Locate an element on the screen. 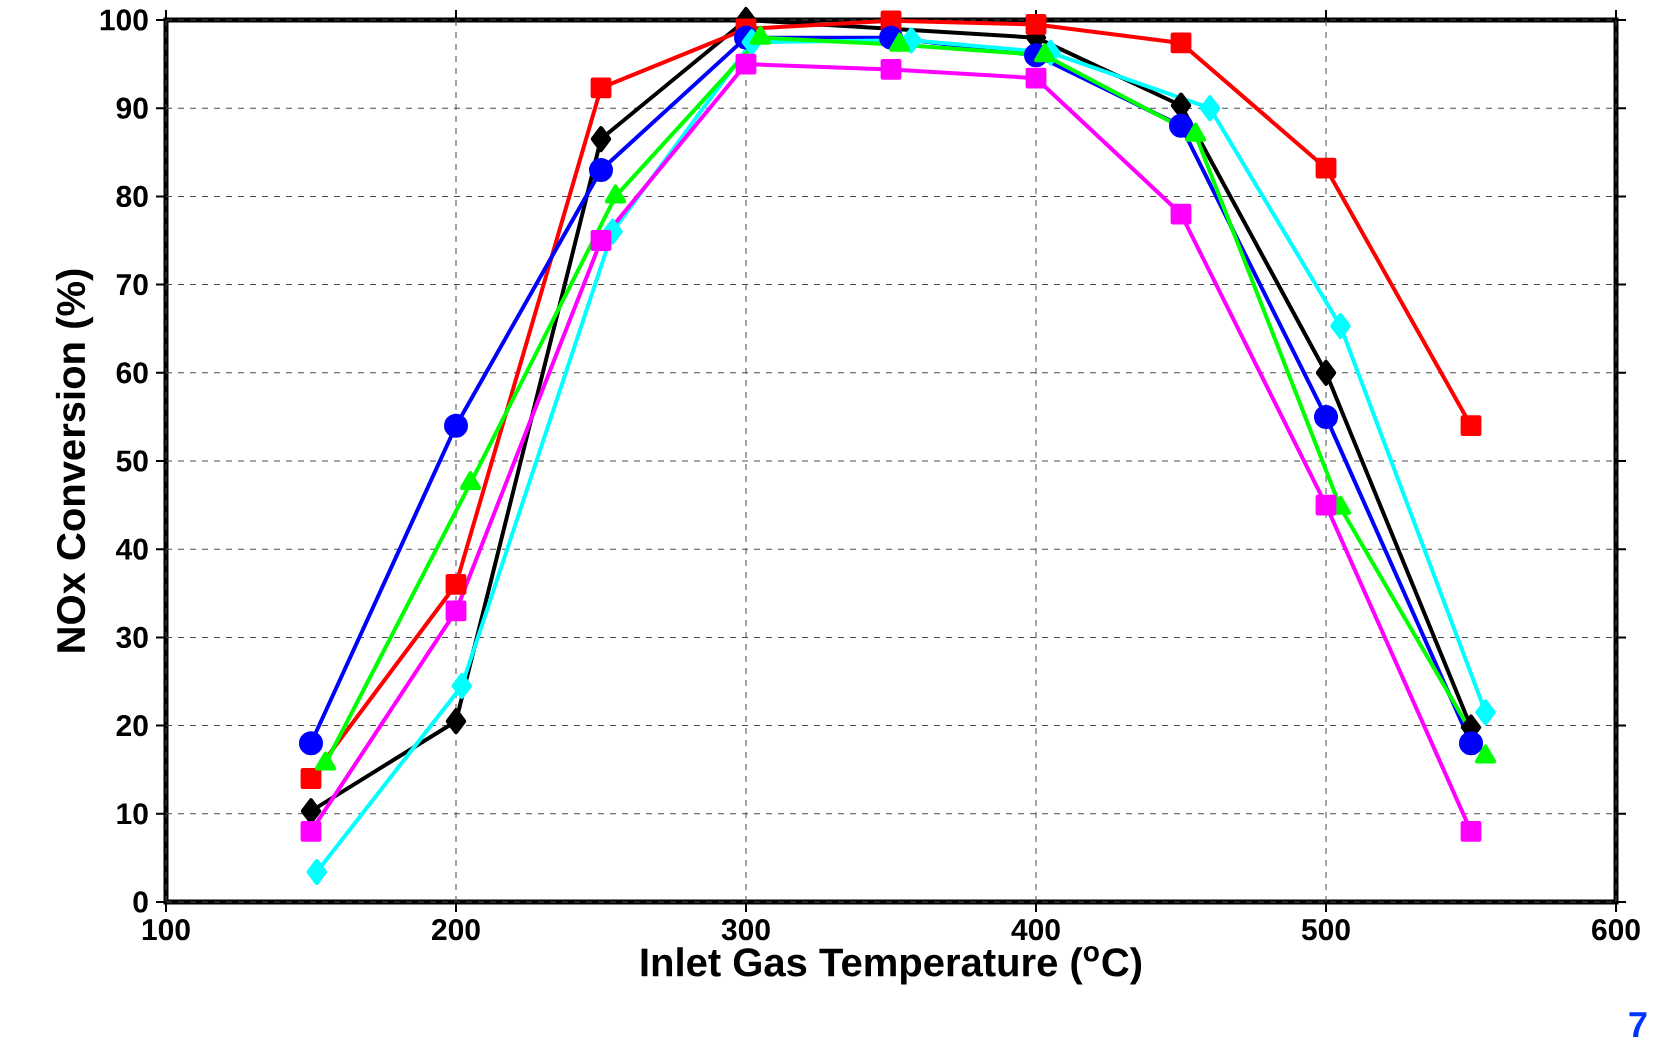 This screenshot has height=1044, width=1659. x-tick-label: 300 is located at coordinates (745, 930).